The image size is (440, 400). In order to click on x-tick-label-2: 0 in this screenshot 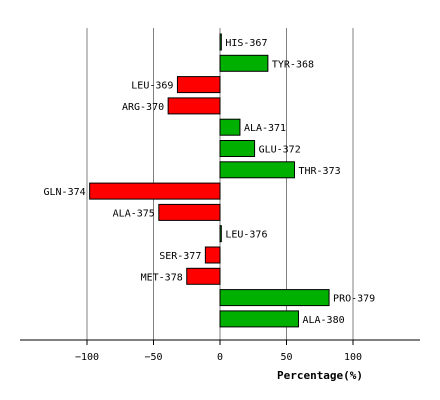, I will do `click(220, 357)`.